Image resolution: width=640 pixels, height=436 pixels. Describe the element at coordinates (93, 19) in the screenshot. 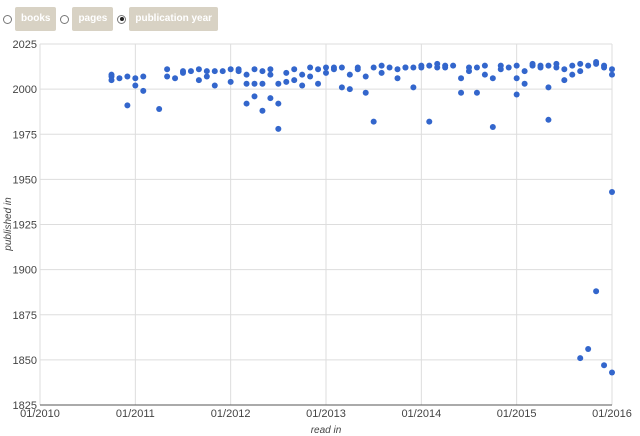

I see `pages-button: pages` at that location.